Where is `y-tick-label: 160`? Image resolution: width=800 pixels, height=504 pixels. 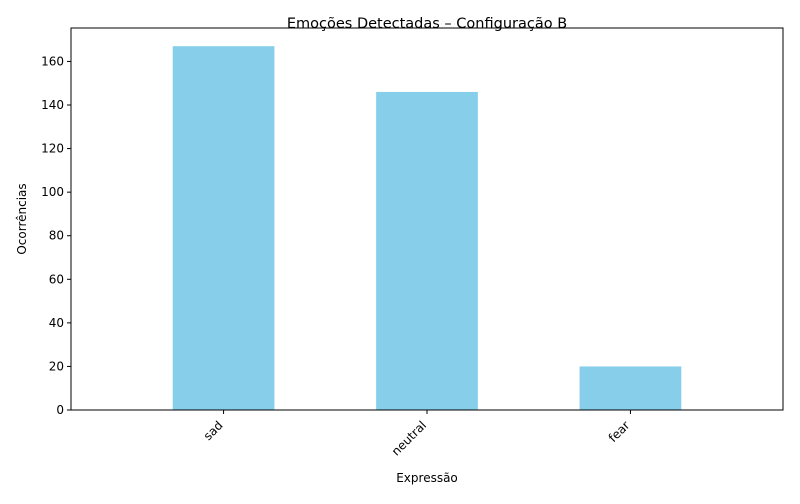
y-tick-label: 160 is located at coordinates (52, 61).